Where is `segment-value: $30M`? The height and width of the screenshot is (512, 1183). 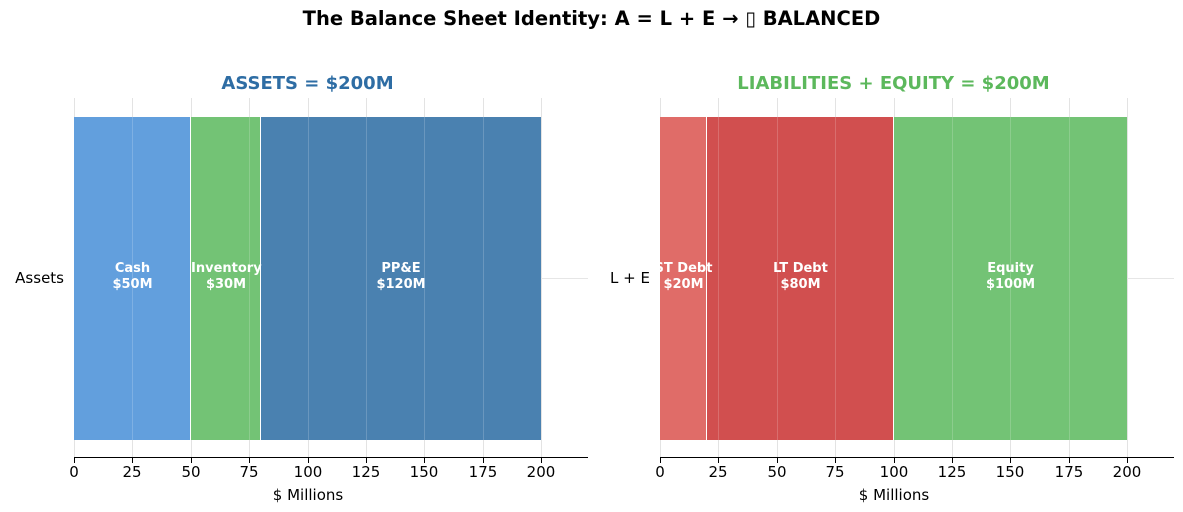
segment-value: $30M is located at coordinates (226, 284).